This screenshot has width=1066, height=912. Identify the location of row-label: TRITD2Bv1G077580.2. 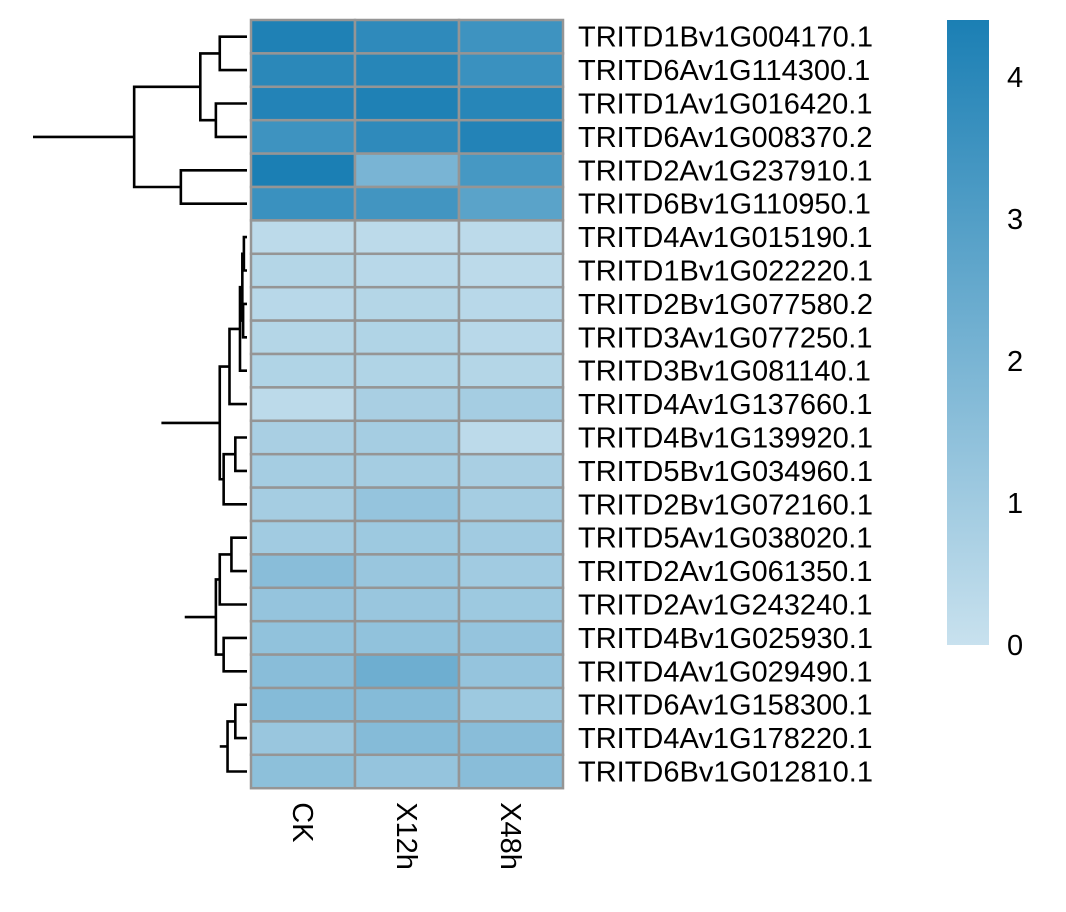
(725, 305).